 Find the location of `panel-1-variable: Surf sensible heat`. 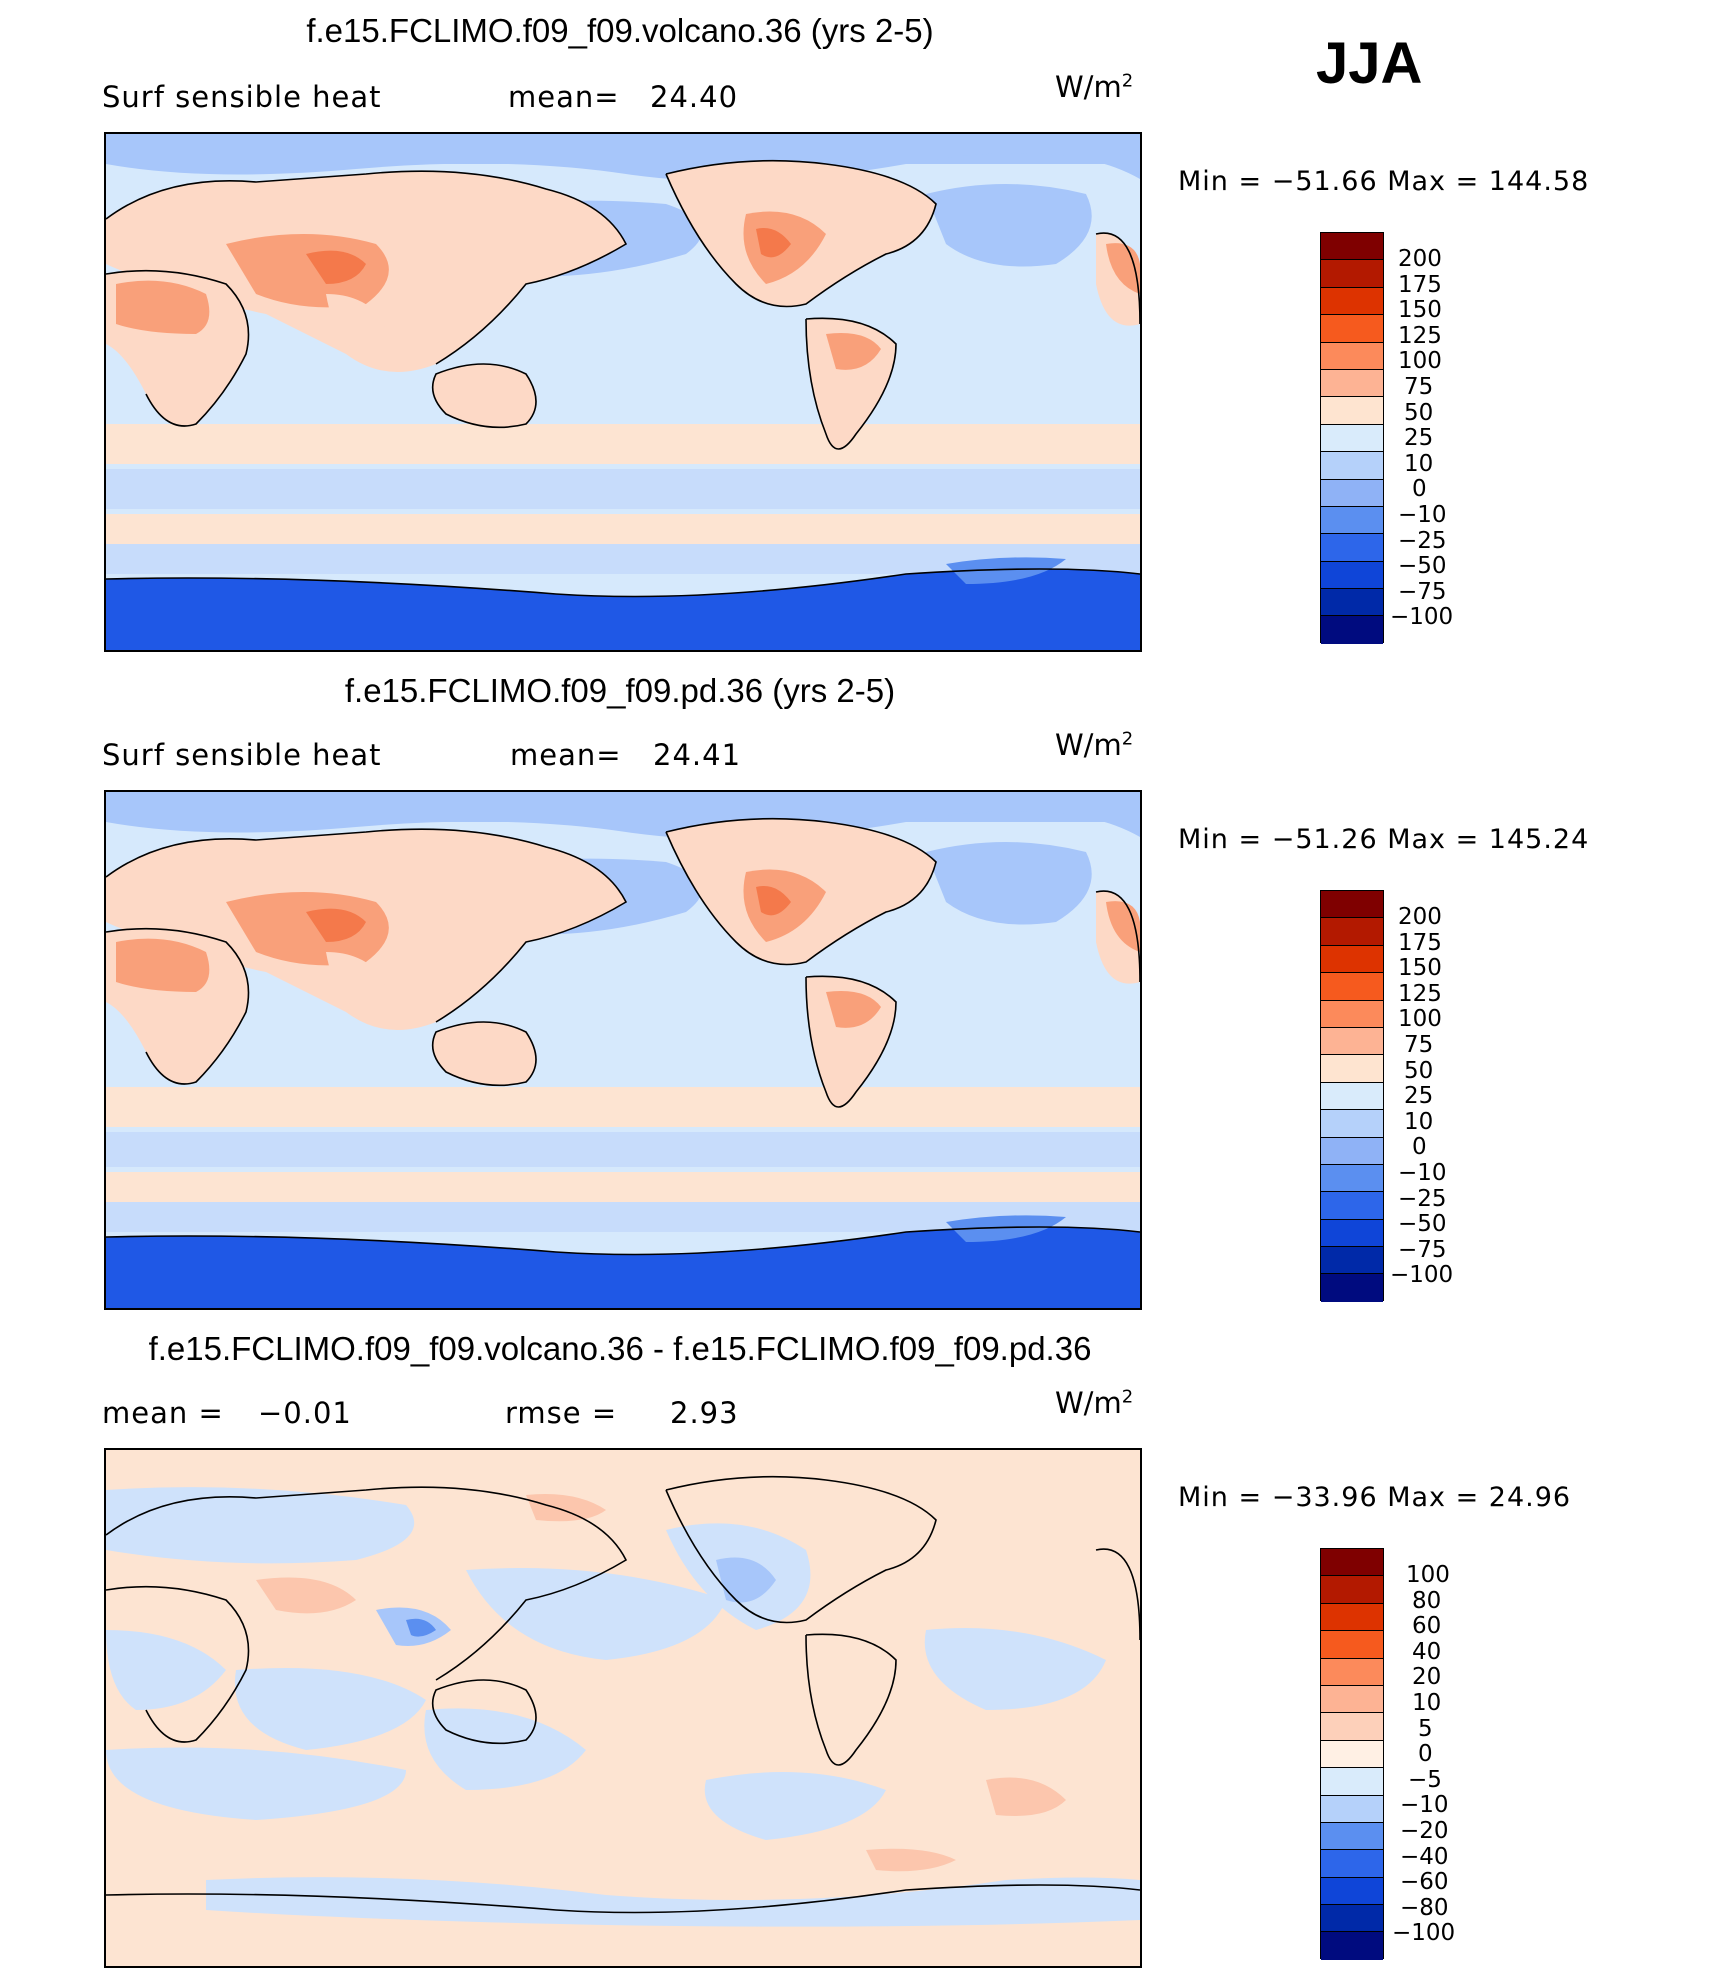

panel-1-variable: Surf sensible heat is located at coordinates (242, 97).